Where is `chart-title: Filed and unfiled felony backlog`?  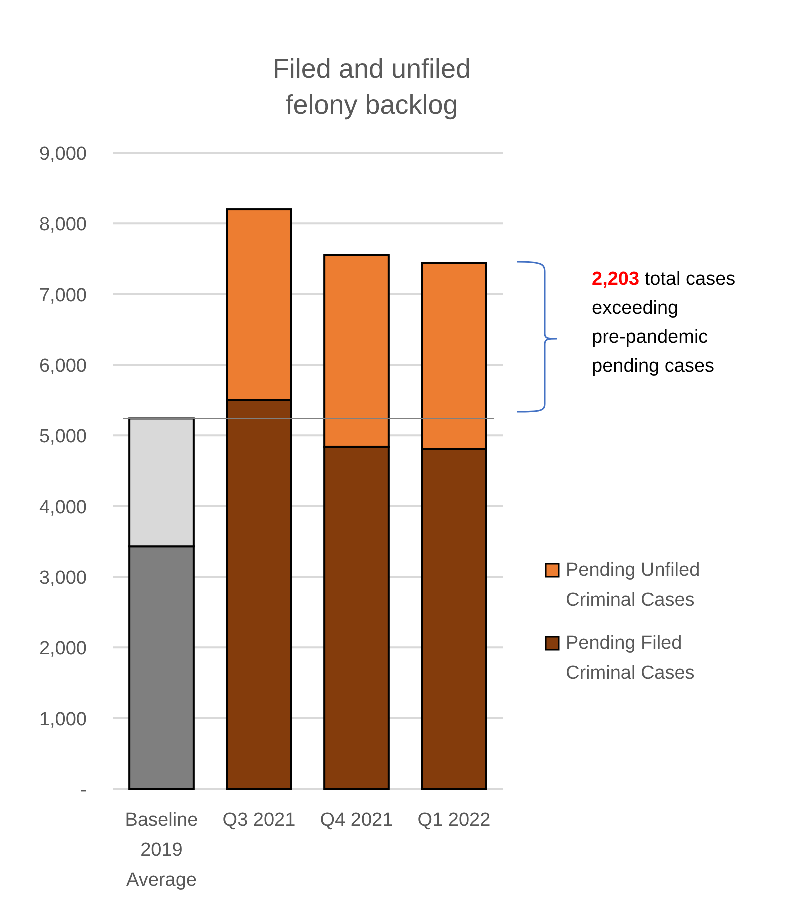
chart-title: Filed and unfiled felony backlog is located at coordinates (372, 87).